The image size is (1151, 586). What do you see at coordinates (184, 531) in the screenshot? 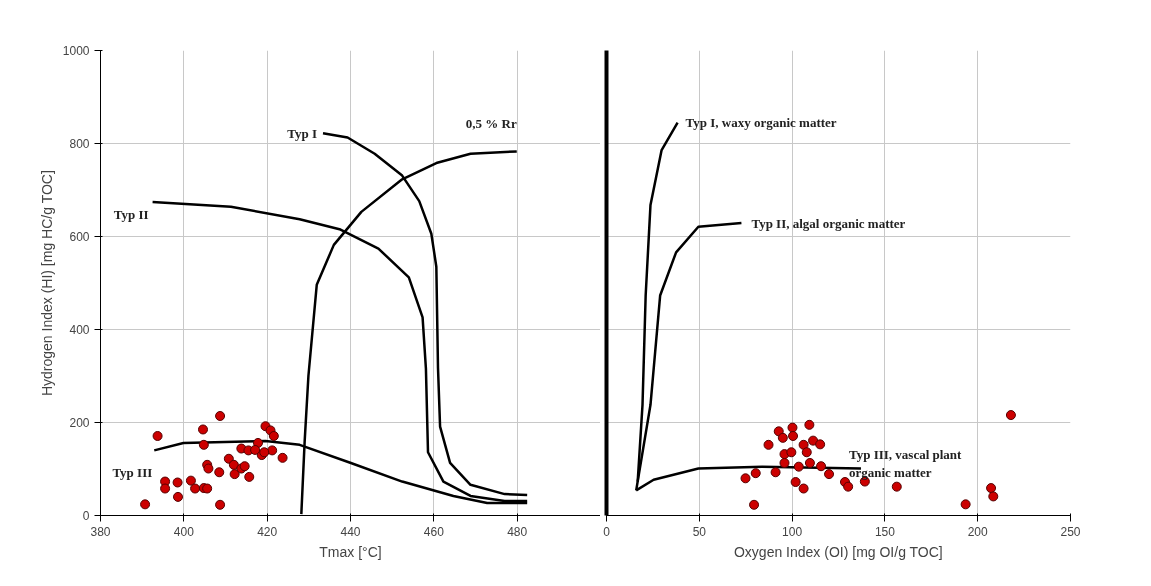
I see `x-tick-label: 400` at bounding box center [184, 531].